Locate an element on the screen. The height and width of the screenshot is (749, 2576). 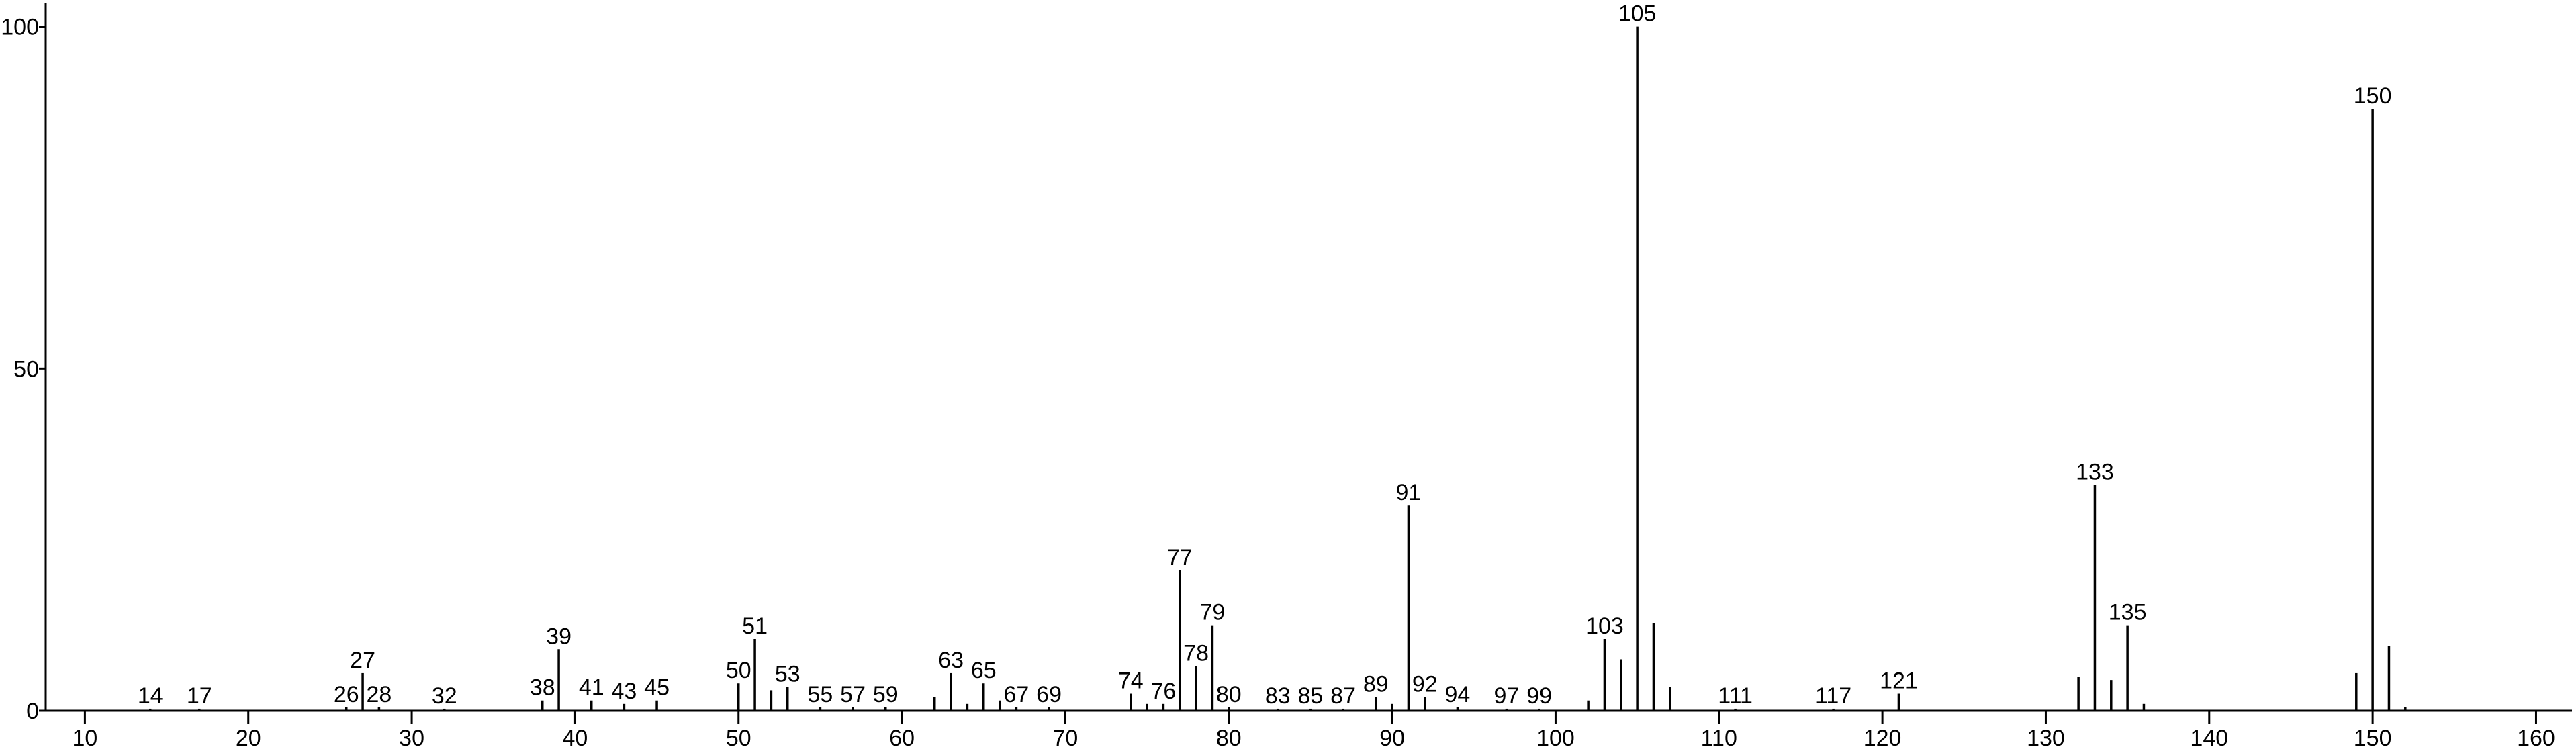
peak-label: 117 is located at coordinates (1833, 696).